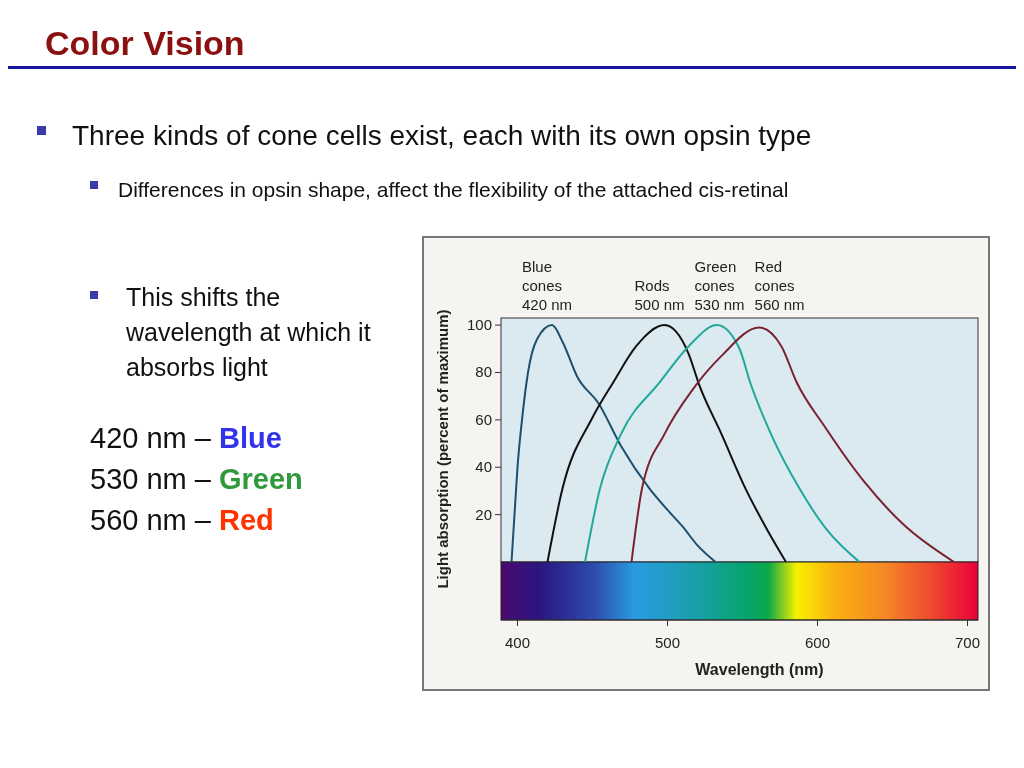 Image resolution: width=1024 pixels, height=768 pixels. Describe the element at coordinates (186, 438) in the screenshot. I see `text: 420 nm – Blue` at that location.